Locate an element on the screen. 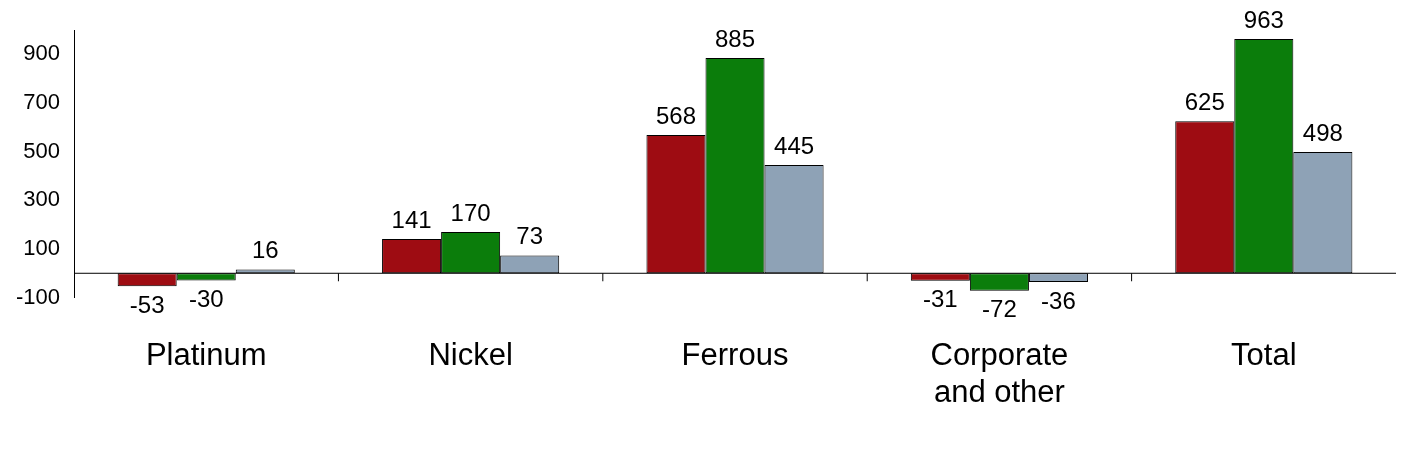 Image resolution: width=1416 pixels, height=457 pixels. x-tick-label: Ferrous is located at coordinates (735, 354).